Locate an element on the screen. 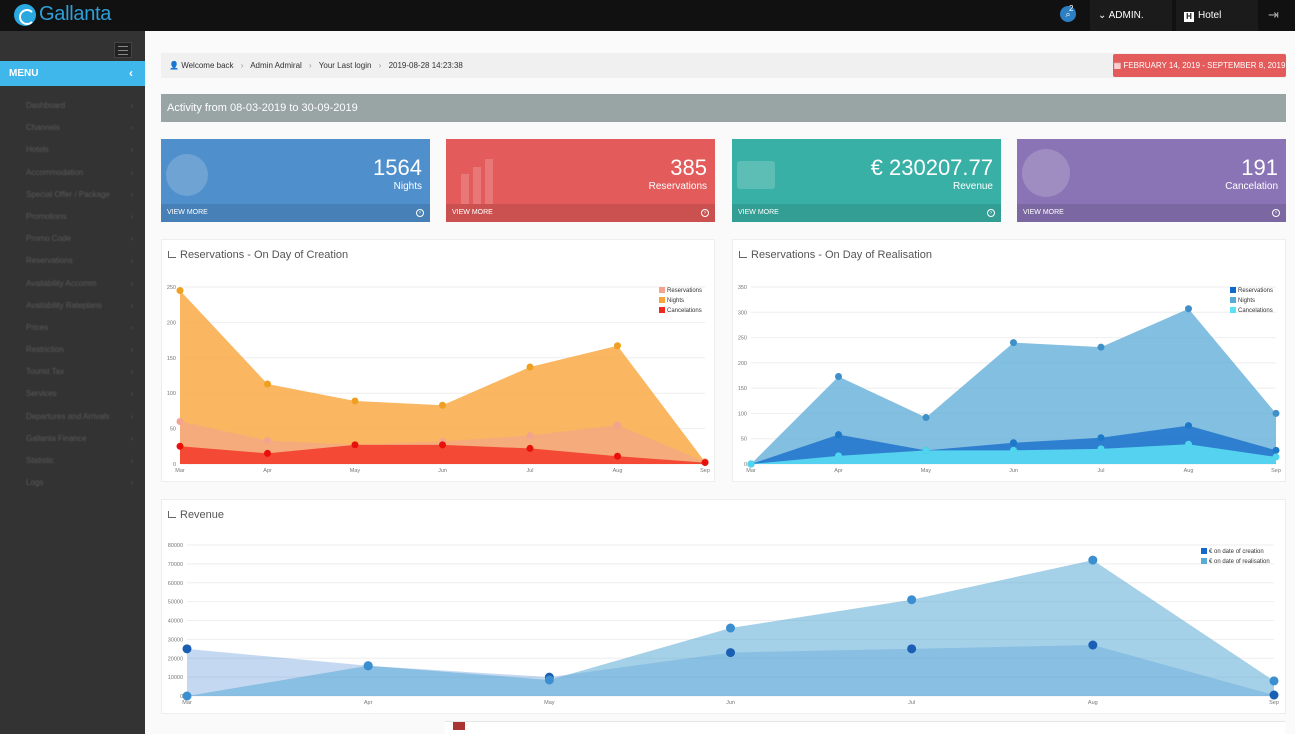 The height and width of the screenshot is (734, 1295). y-tick-label: 0 is located at coordinates (174, 465).